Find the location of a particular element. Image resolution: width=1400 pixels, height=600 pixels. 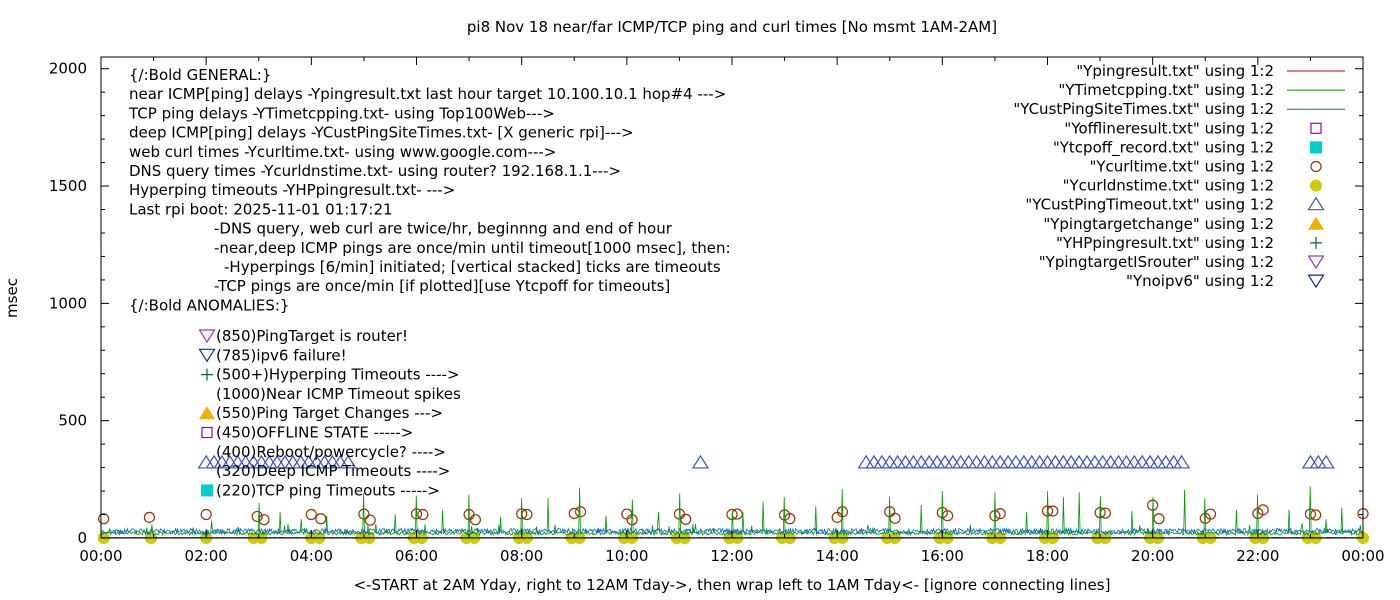

legend-label: "Yofflineresult.txt" using 1:2 is located at coordinates (1169, 128).